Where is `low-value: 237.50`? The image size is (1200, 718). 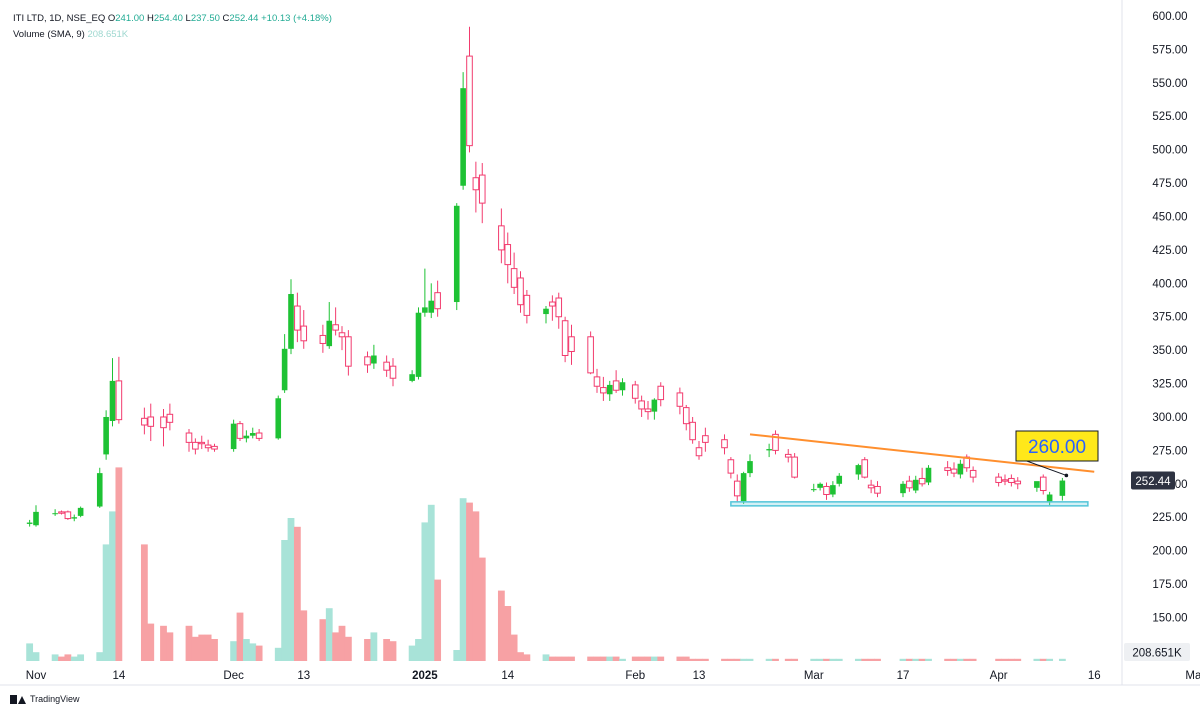 low-value: 237.50 is located at coordinates (205, 18).